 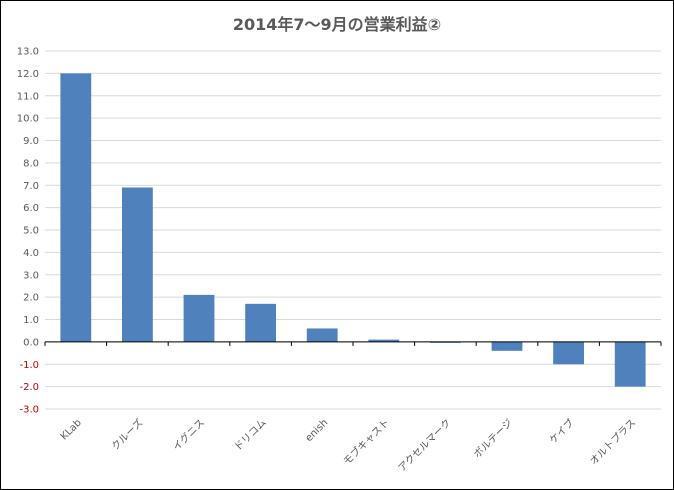 I want to click on category-label: オルトプラス, so click(x=613, y=442).